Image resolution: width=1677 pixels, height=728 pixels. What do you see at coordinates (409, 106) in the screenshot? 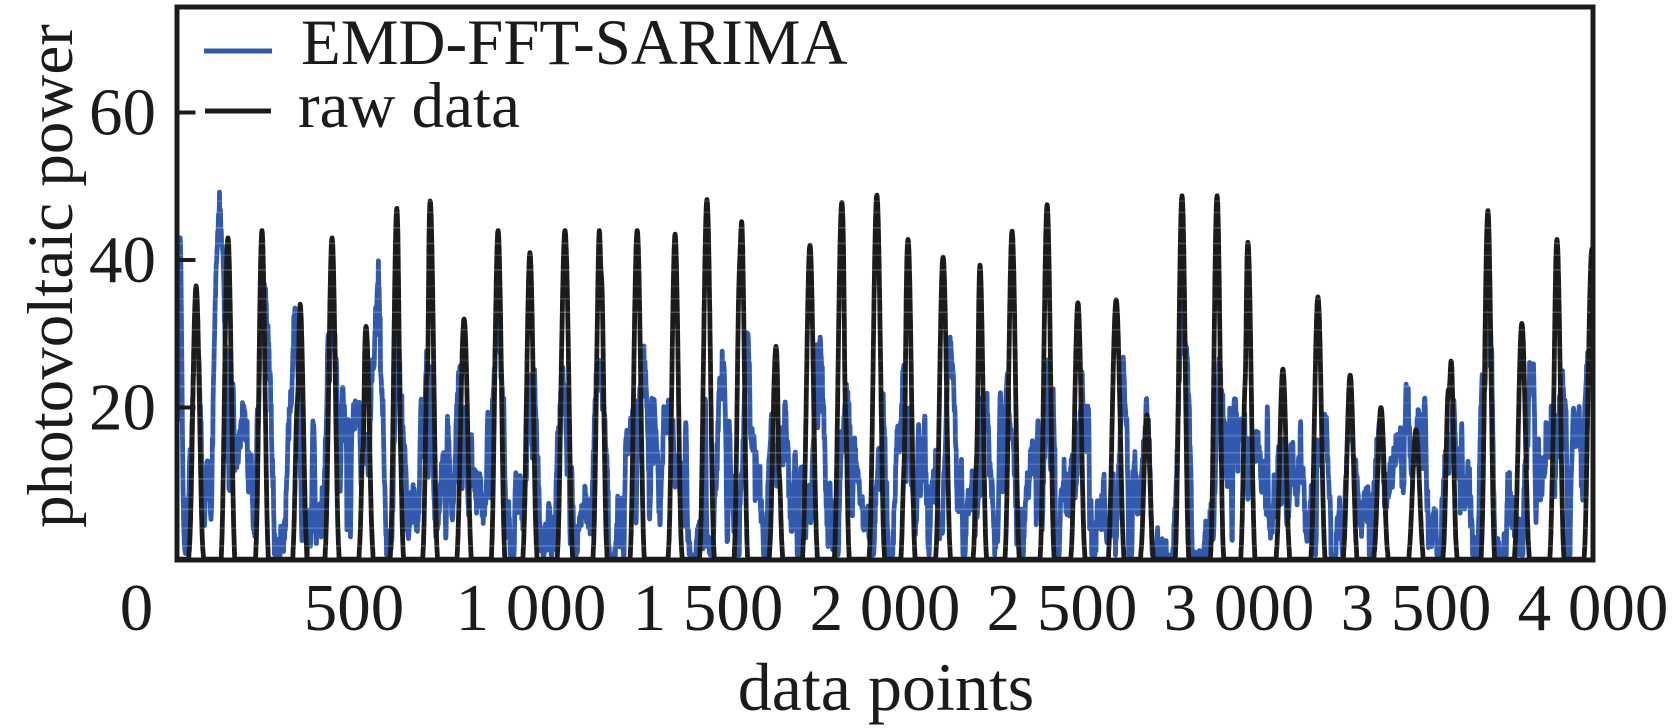
I see `svg-text: raw data` at bounding box center [409, 106].